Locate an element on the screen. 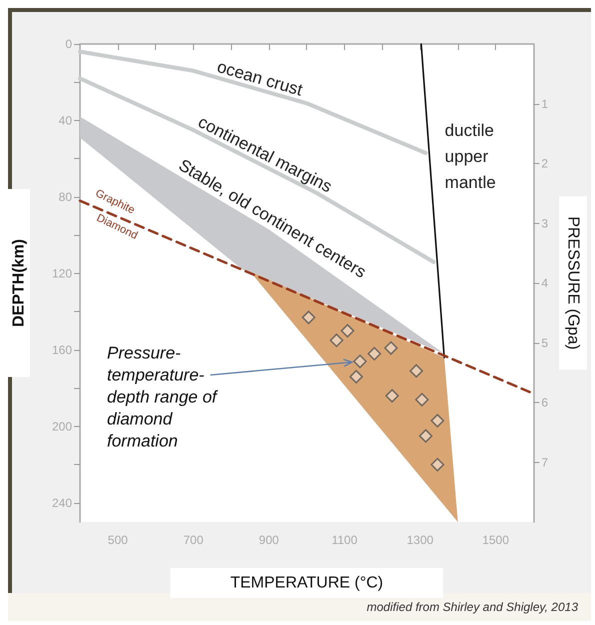 This screenshot has width=595, height=625. x-tick-label: 1100 is located at coordinates (345, 540).